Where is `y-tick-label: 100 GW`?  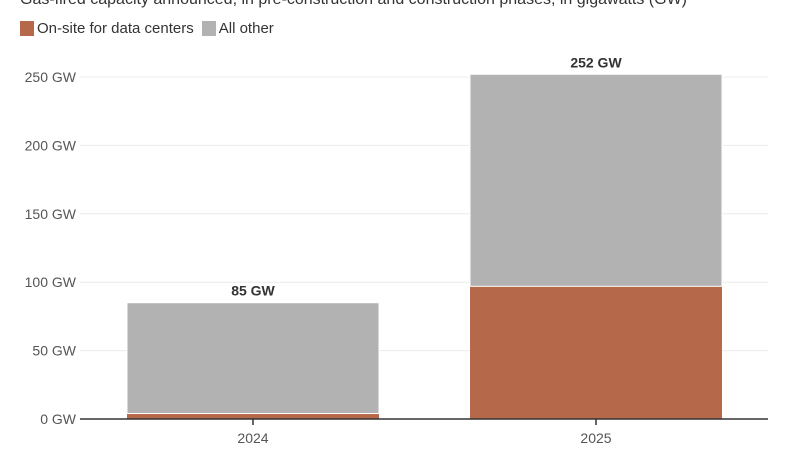
y-tick-label: 100 GW is located at coordinates (51, 282).